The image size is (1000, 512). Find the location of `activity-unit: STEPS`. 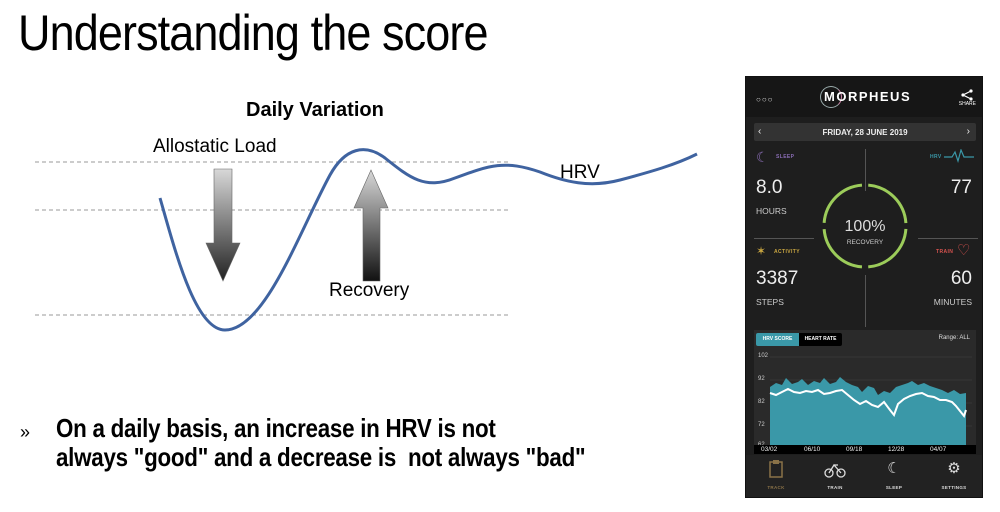

activity-unit: STEPS is located at coordinates (770, 302).